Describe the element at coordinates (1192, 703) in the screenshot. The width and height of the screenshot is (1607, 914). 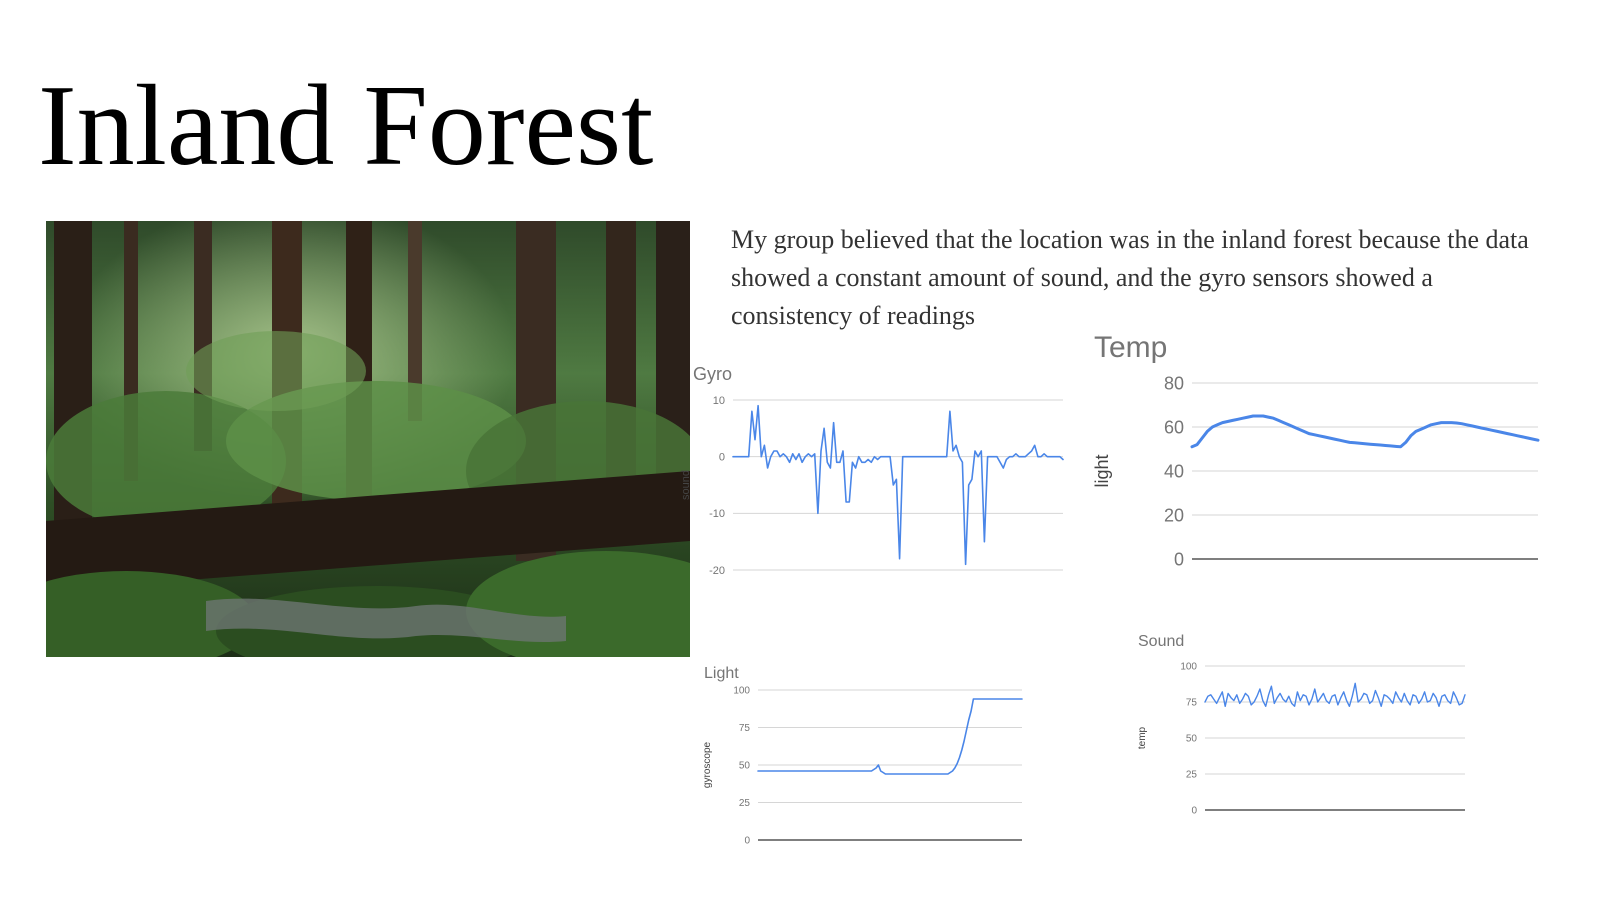
I see `sound-tick-label: 75` at that location.